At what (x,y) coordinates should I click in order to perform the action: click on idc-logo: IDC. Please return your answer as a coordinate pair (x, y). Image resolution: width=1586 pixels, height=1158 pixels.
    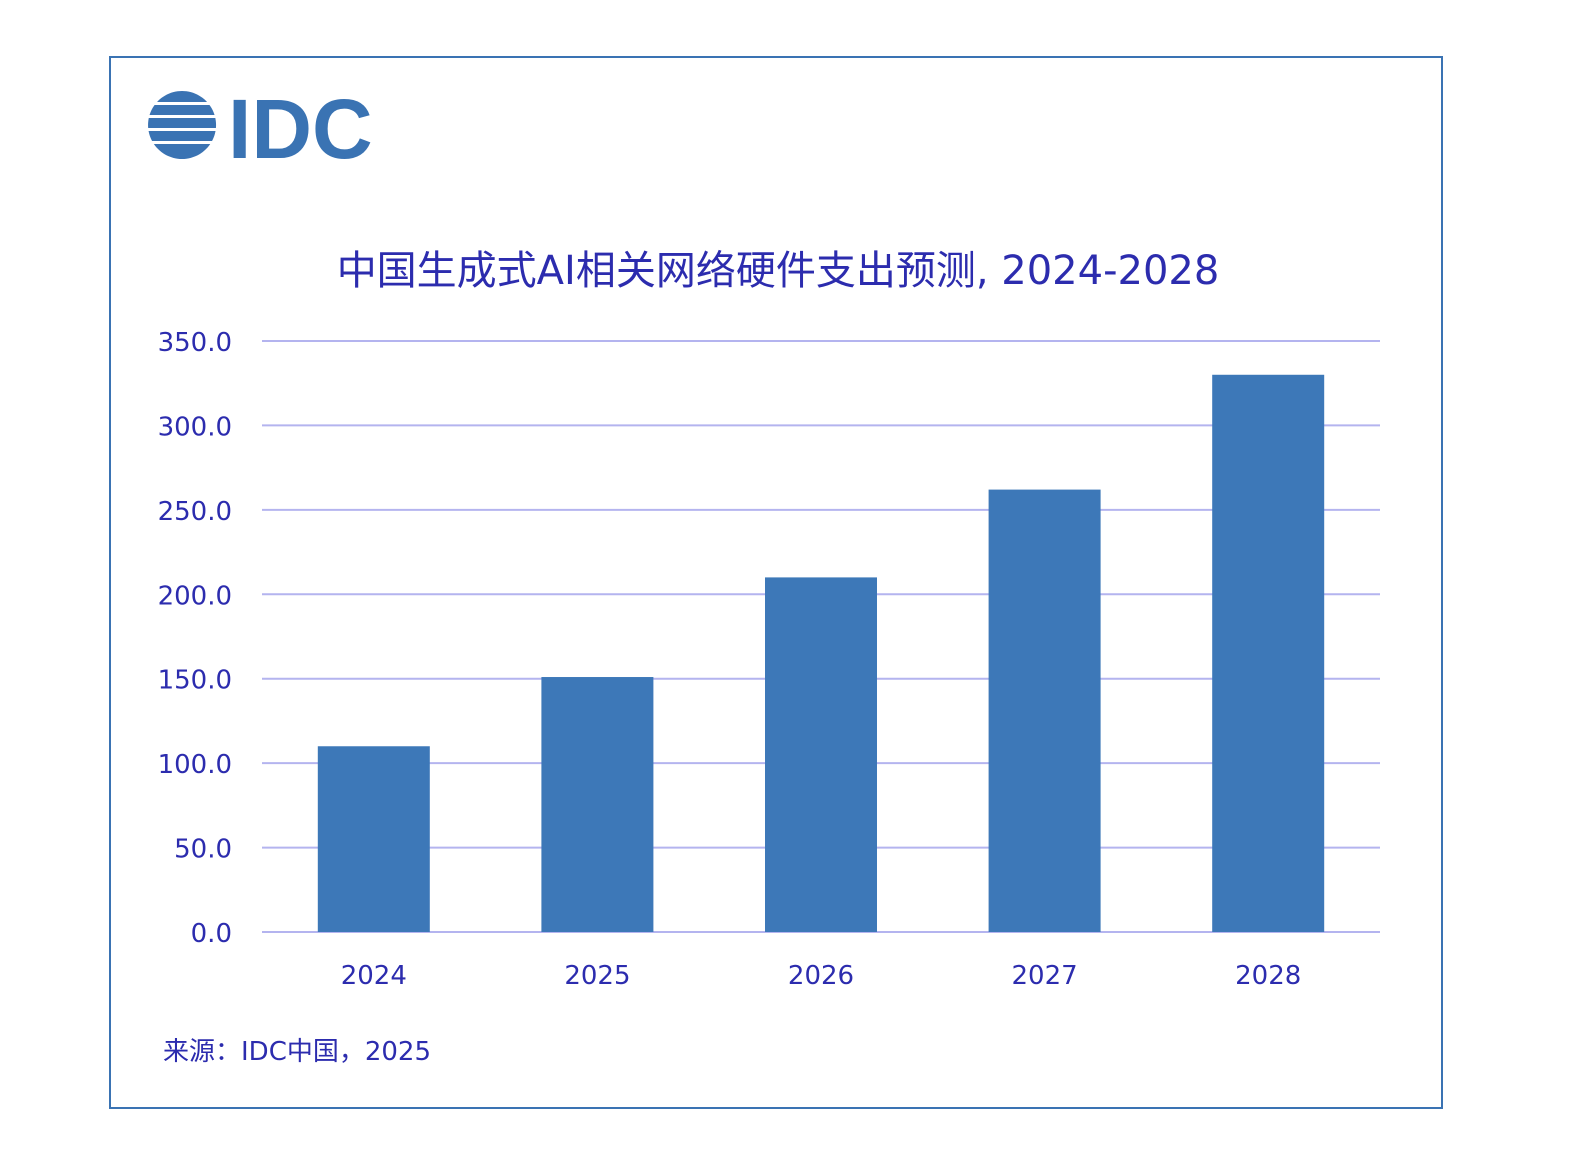
    Looking at the image, I should click on (256, 129).